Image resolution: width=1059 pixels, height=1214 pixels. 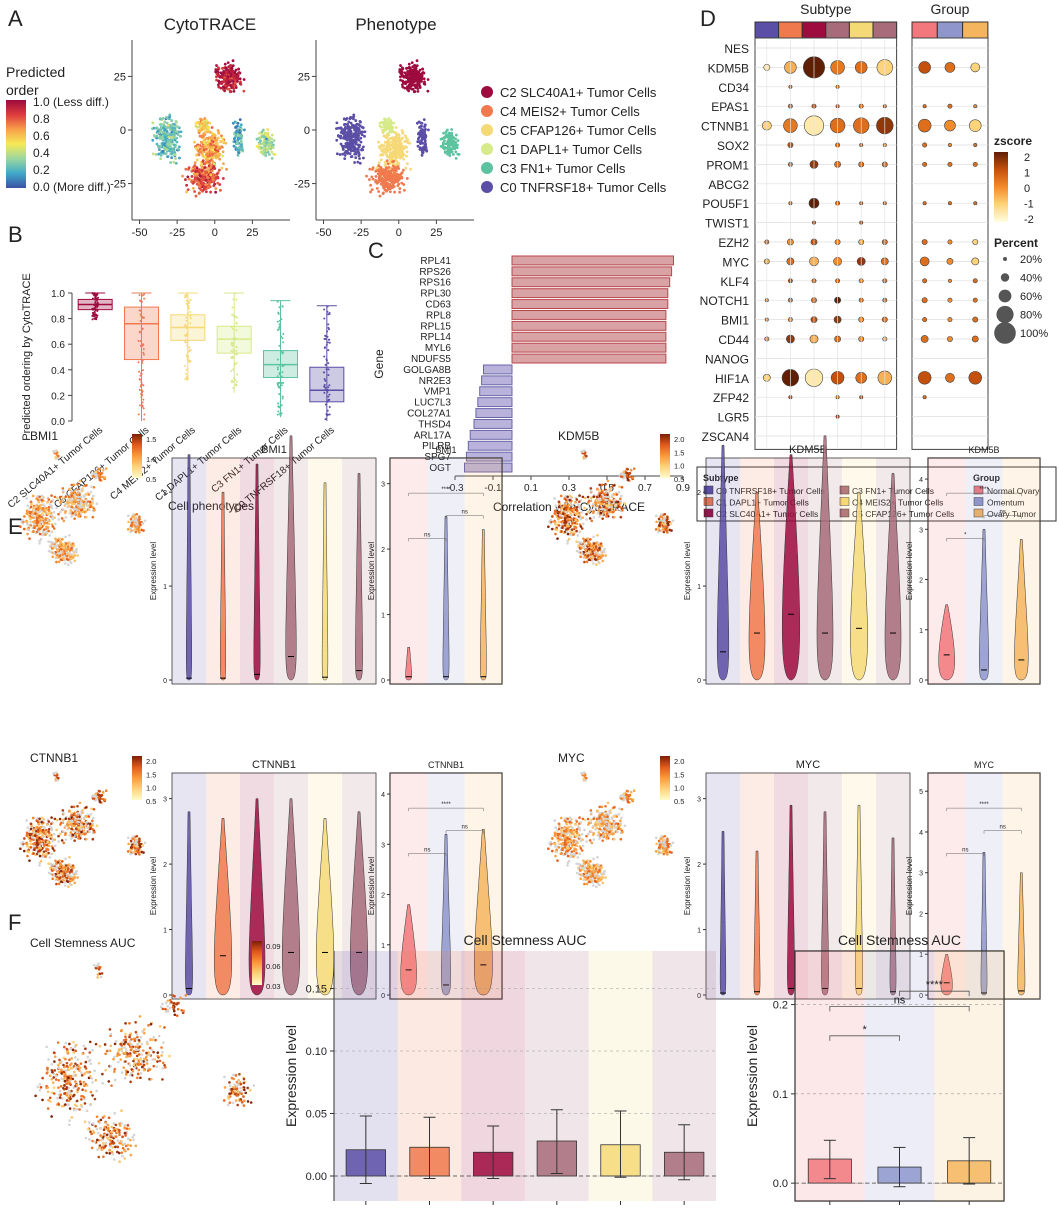 I want to click on y-tick-label: 2, so click(x=383, y=550).